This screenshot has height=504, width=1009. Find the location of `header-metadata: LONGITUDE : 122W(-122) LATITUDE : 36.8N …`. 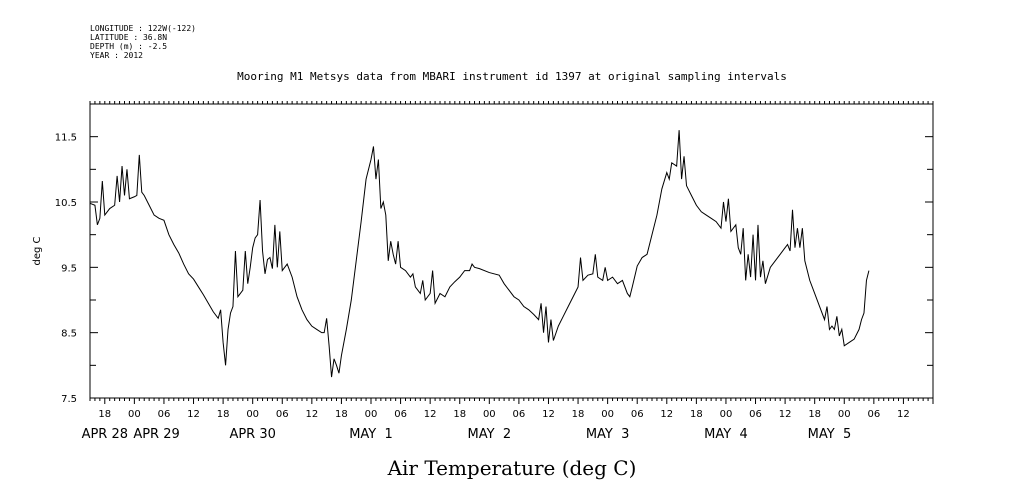

header-metadata: LONGITUDE : 122W(-122) LATITUDE : 36.8N … is located at coordinates (143, 42).